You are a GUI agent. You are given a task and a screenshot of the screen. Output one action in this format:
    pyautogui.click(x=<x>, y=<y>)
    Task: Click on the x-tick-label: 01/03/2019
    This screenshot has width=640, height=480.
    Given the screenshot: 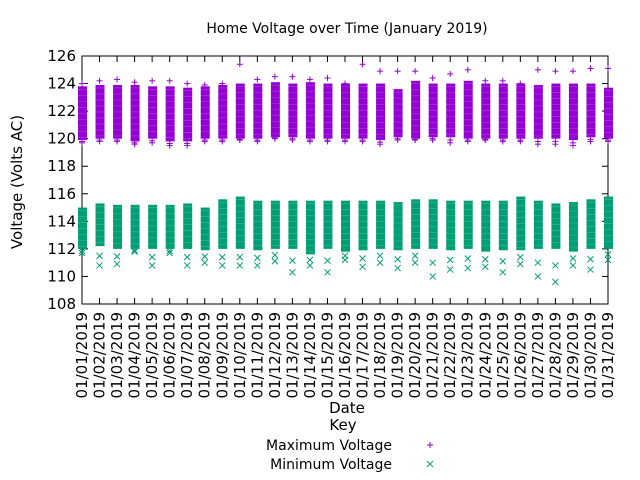 What is the action you would take?
    pyautogui.click(x=117, y=355)
    